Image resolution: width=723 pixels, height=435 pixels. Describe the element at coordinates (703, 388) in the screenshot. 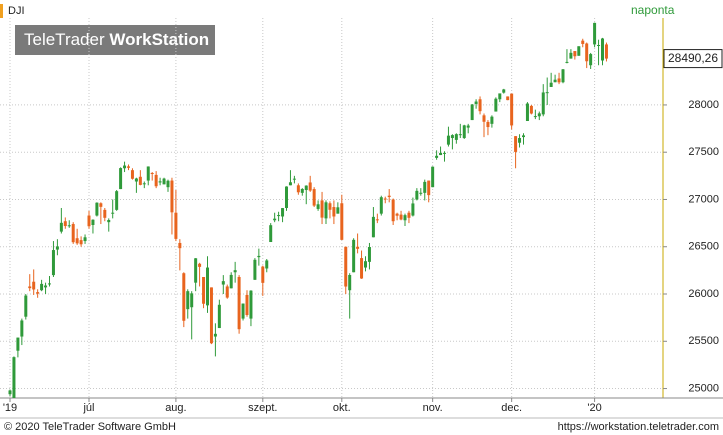

I see `y-tick-label: 25000` at that location.